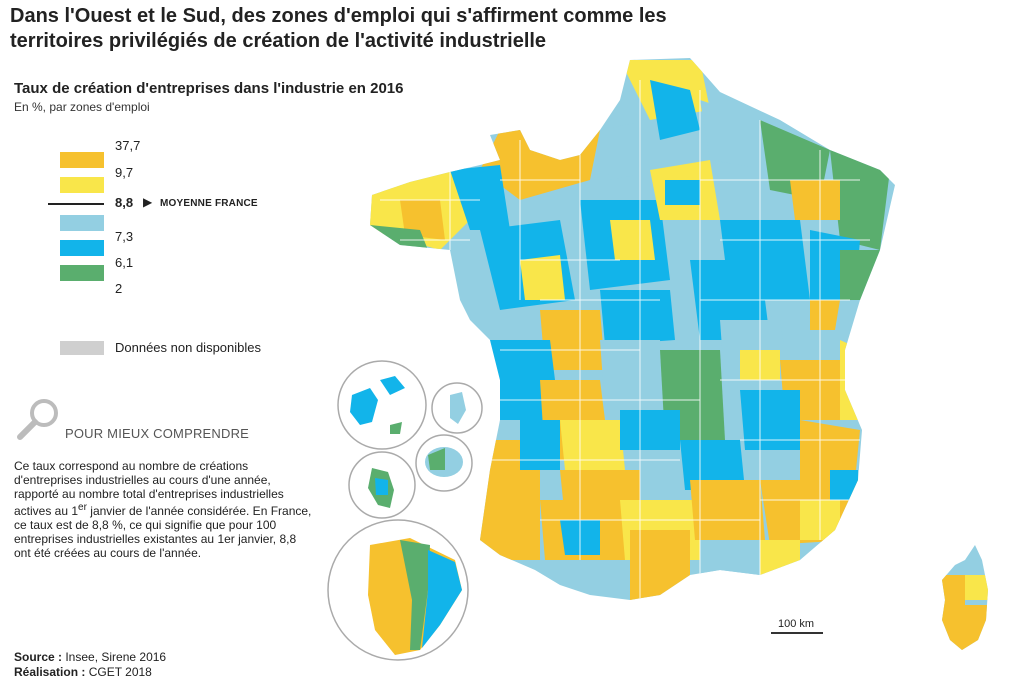 The image size is (1024, 698). Describe the element at coordinates (796, 624) in the screenshot. I see `scale-label: 100 km` at that location.